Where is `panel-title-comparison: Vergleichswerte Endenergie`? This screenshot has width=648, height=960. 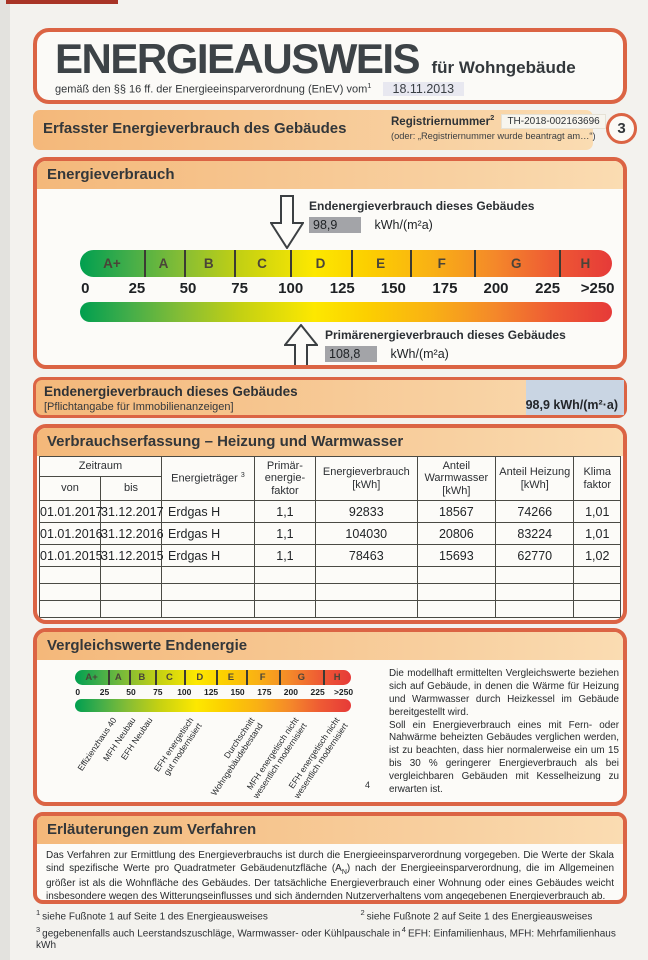
panel-title-comparison: Vergleichswerte Endenergie is located at coordinates (330, 646).